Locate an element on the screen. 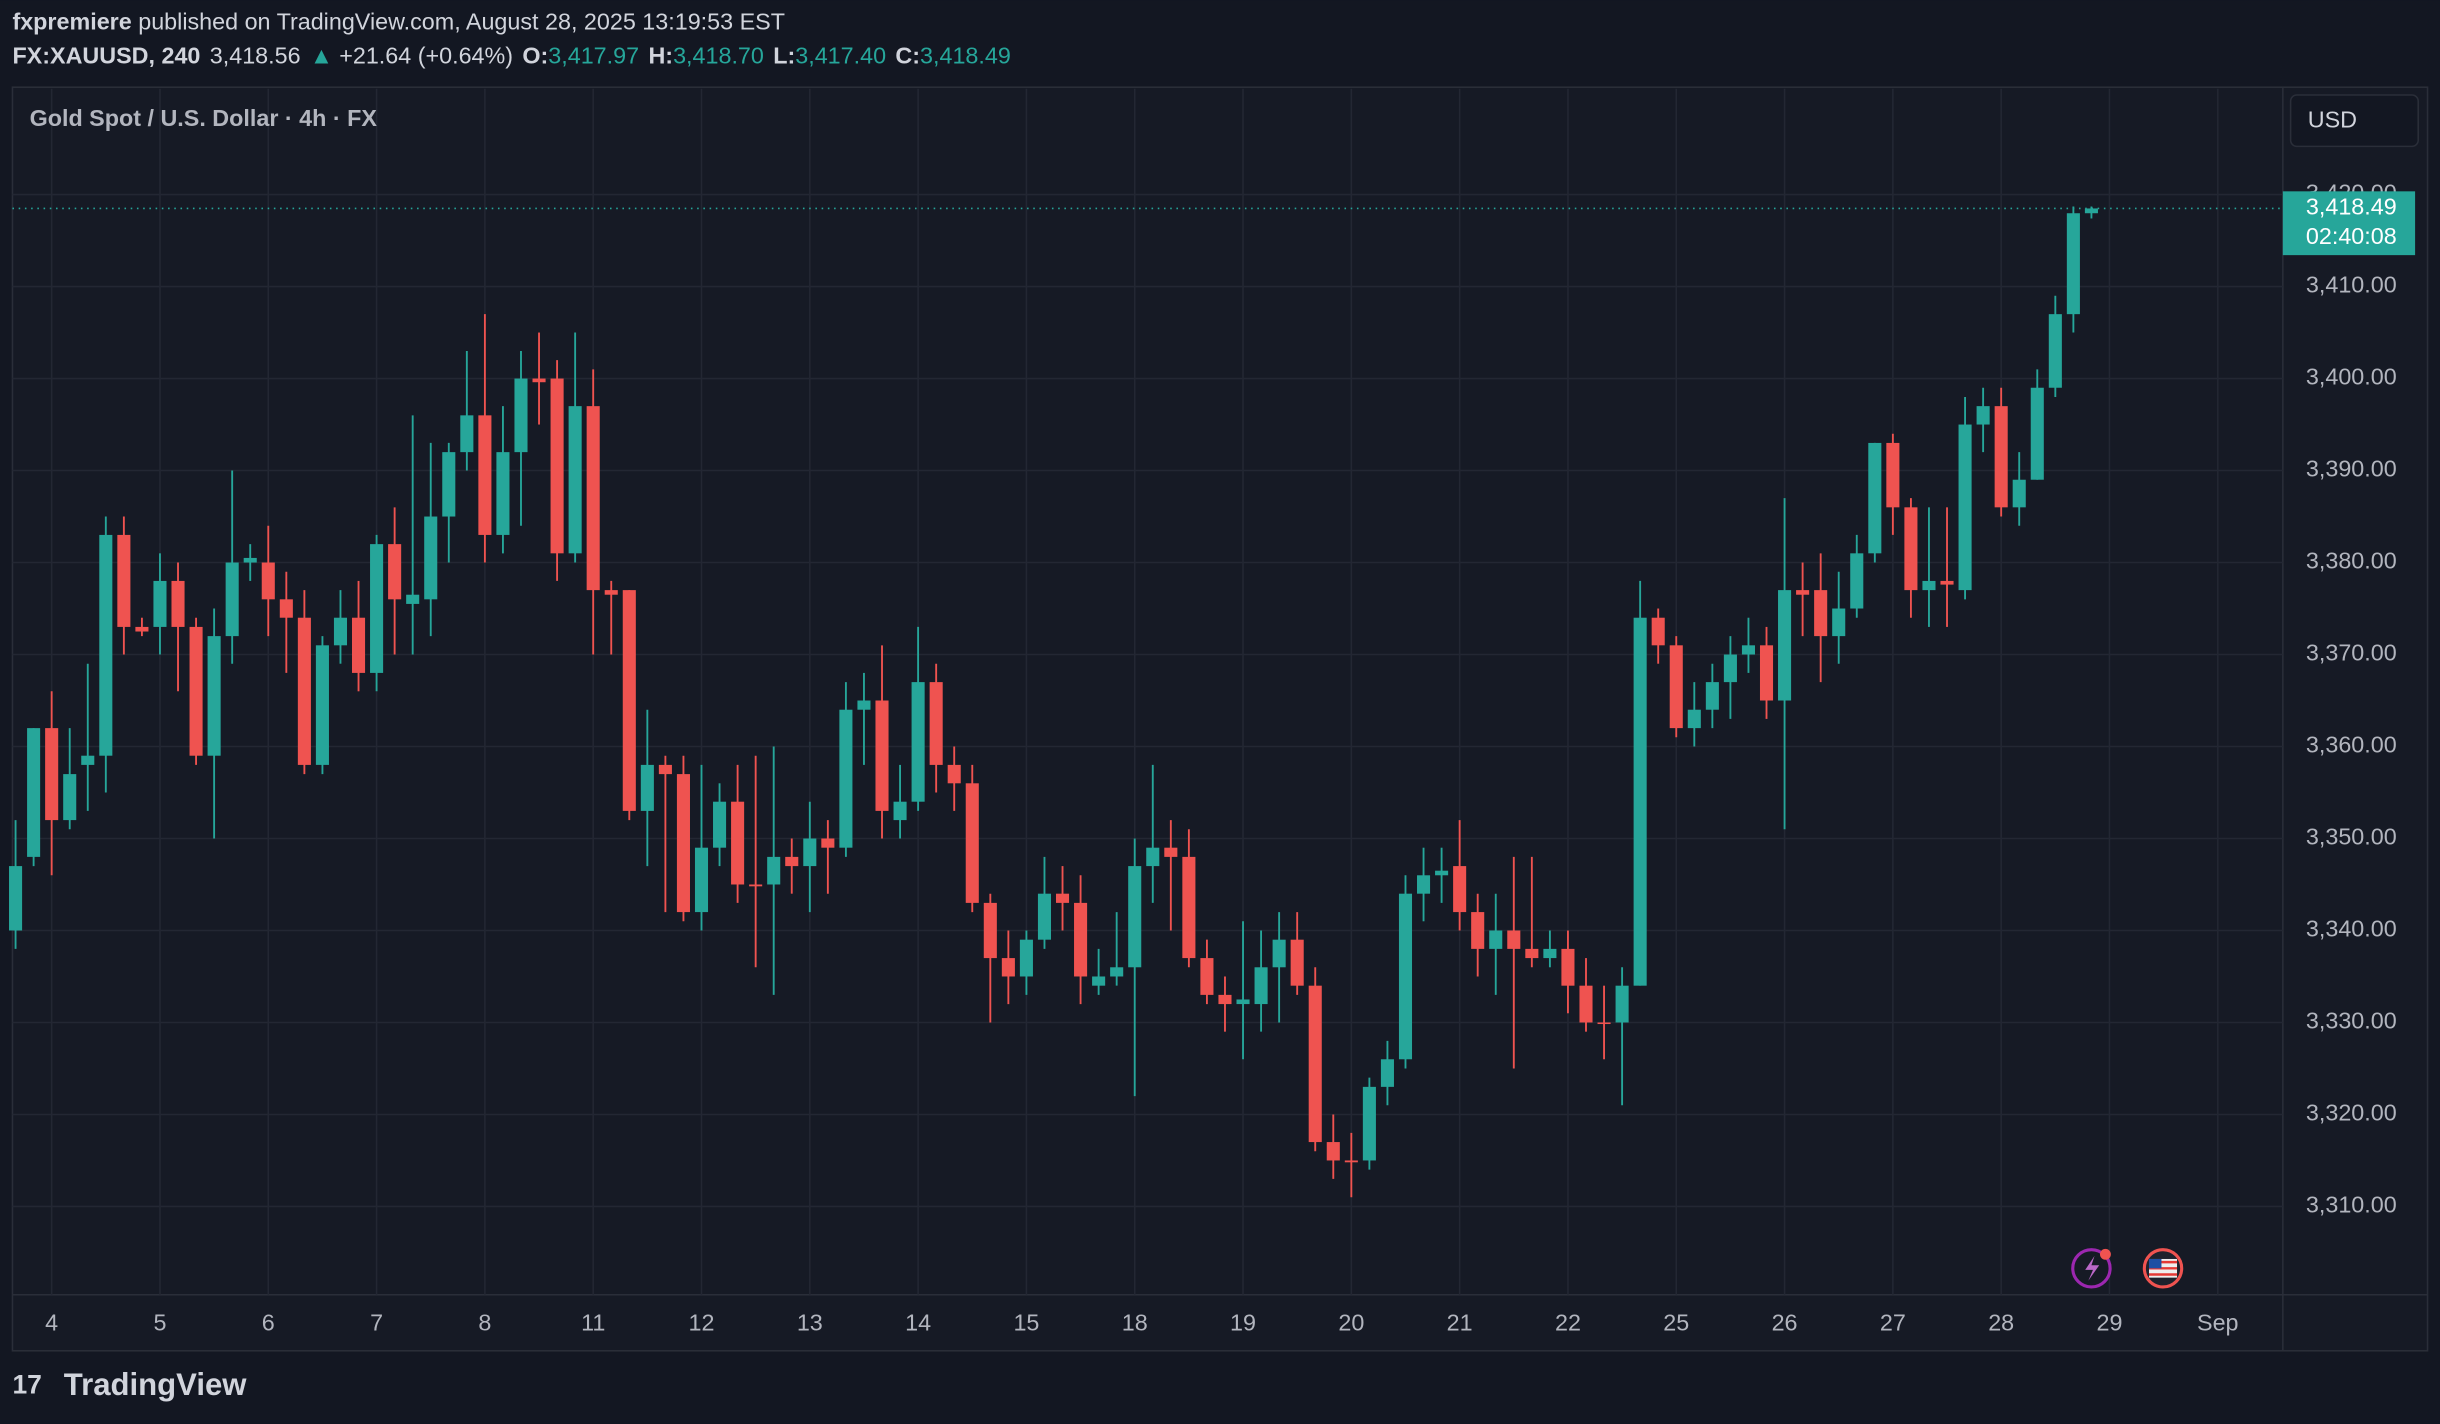  flag-canton is located at coordinates (2155, 1263).